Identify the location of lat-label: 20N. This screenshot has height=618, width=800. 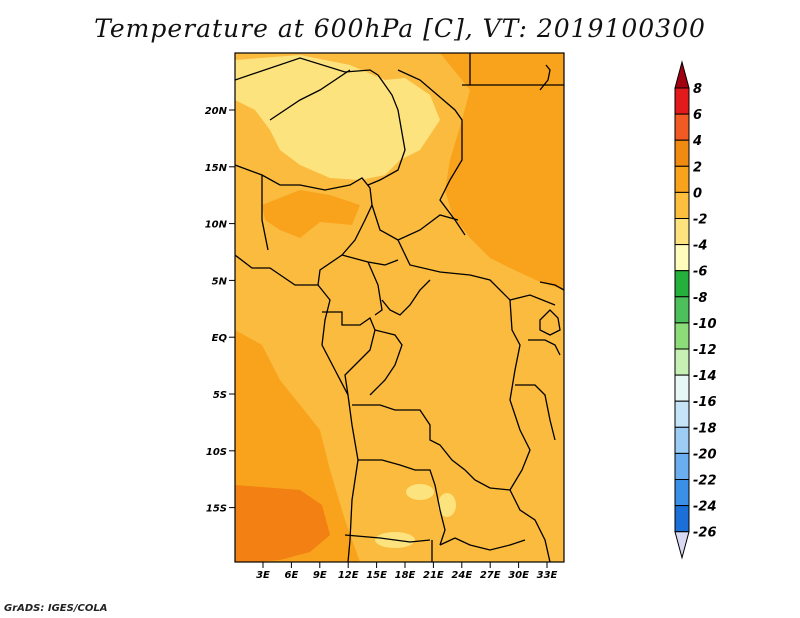
(216, 111).